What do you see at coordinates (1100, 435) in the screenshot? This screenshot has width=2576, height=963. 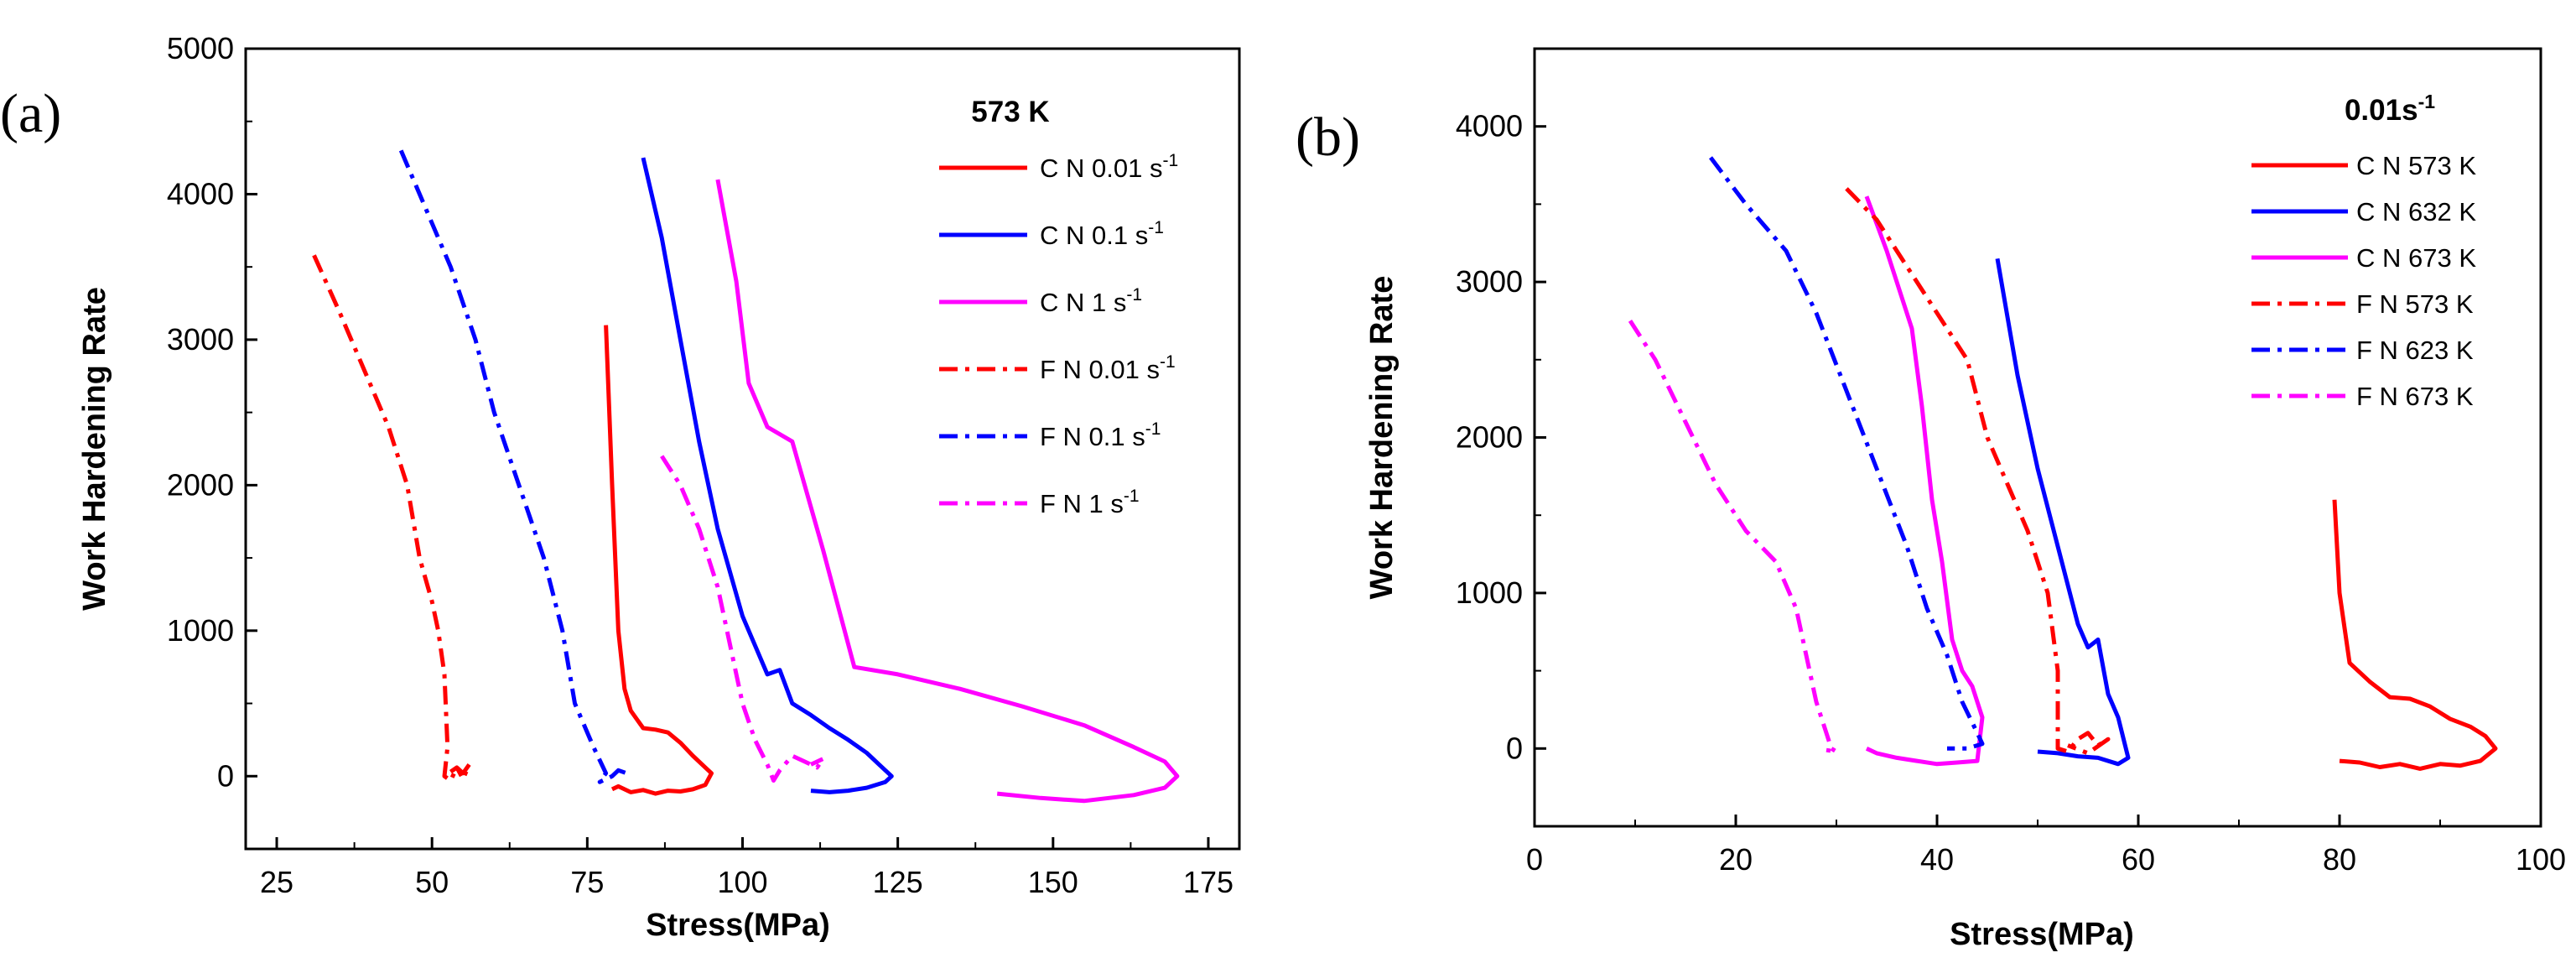 I see `panel-a-legend-label-5: F N 0.1 s-1` at bounding box center [1100, 435].